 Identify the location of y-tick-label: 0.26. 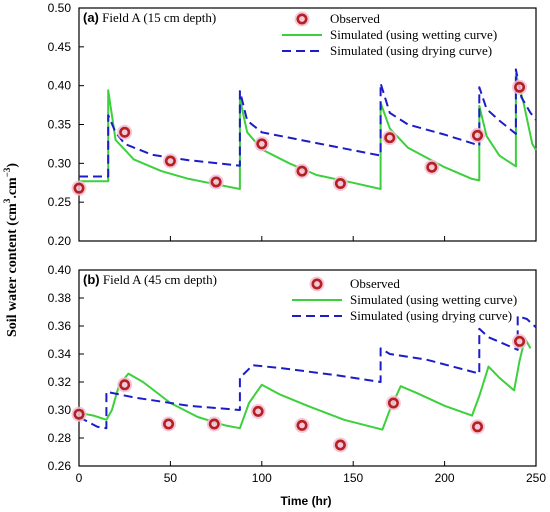
(60, 466).